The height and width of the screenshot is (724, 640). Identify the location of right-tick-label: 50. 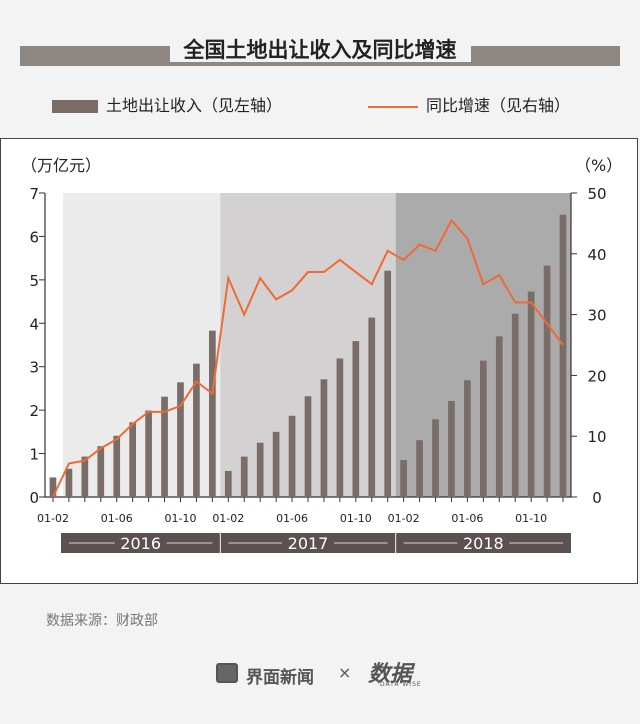
(596, 194).